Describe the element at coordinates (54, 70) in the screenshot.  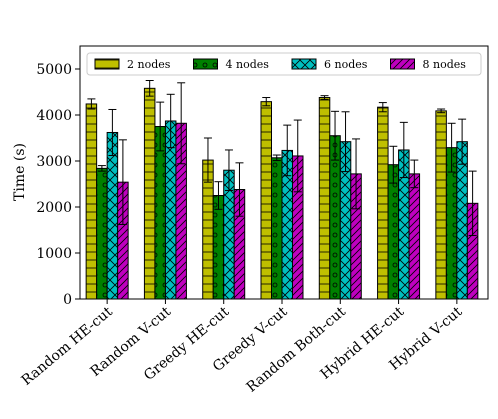
I see `y-tick-label: 5000` at that location.